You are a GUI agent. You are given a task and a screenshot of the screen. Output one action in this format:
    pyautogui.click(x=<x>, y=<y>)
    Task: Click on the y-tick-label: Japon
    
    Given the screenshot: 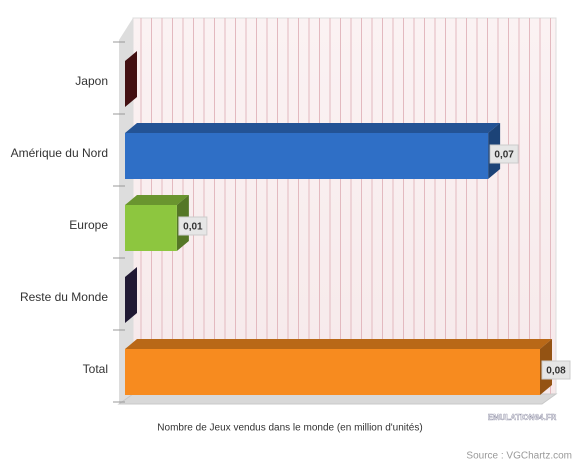 What is the action you would take?
    pyautogui.click(x=91, y=81)
    